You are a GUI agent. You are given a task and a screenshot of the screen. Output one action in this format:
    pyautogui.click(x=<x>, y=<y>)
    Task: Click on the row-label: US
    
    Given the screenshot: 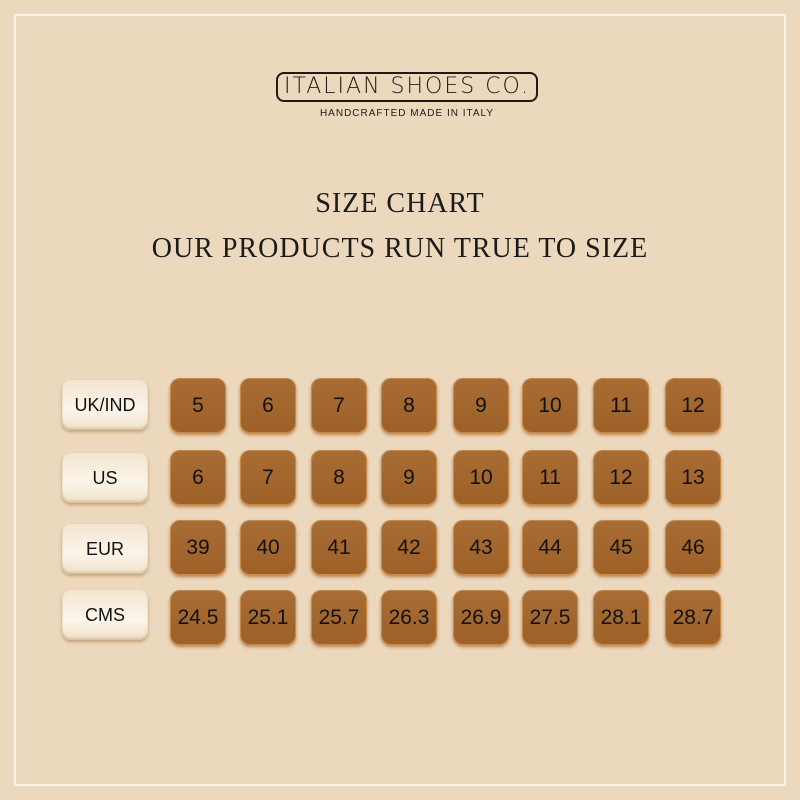 What is the action you would take?
    pyautogui.click(x=105, y=478)
    